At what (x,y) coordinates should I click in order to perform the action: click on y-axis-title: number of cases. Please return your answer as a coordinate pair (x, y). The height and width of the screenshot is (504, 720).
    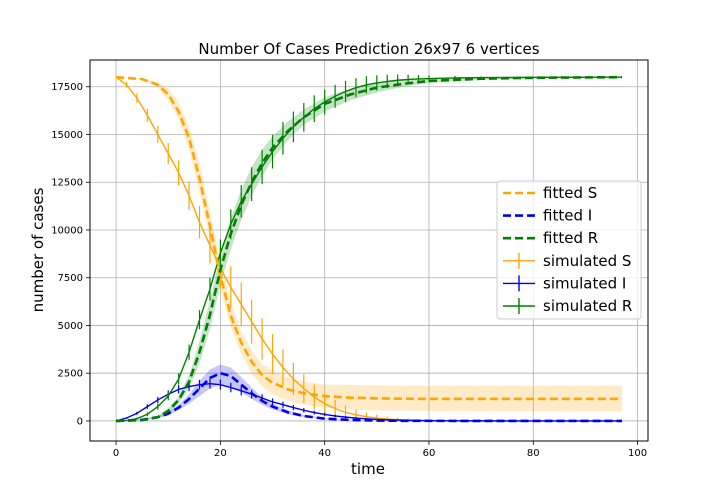
    Looking at the image, I should click on (38, 249).